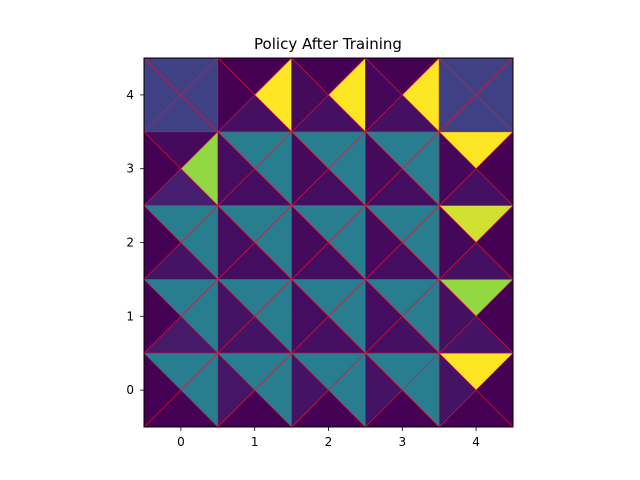 The height and width of the screenshot is (480, 640). What do you see at coordinates (384, 316) in the screenshot?
I see `cell-3-1-left-triangle` at bounding box center [384, 316].